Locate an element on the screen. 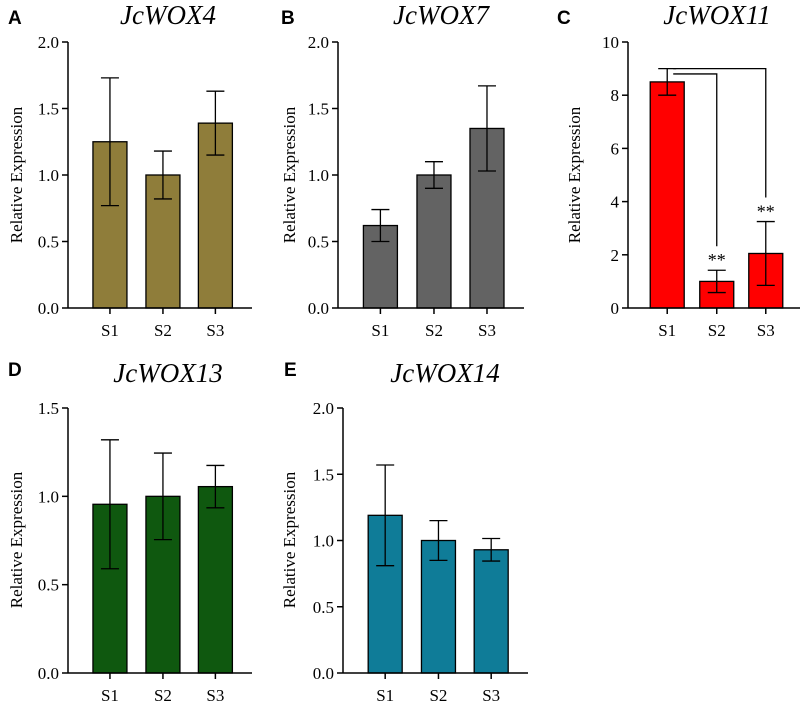 The image size is (809, 706). y-tick-label: 4 is located at coordinates (615, 202).